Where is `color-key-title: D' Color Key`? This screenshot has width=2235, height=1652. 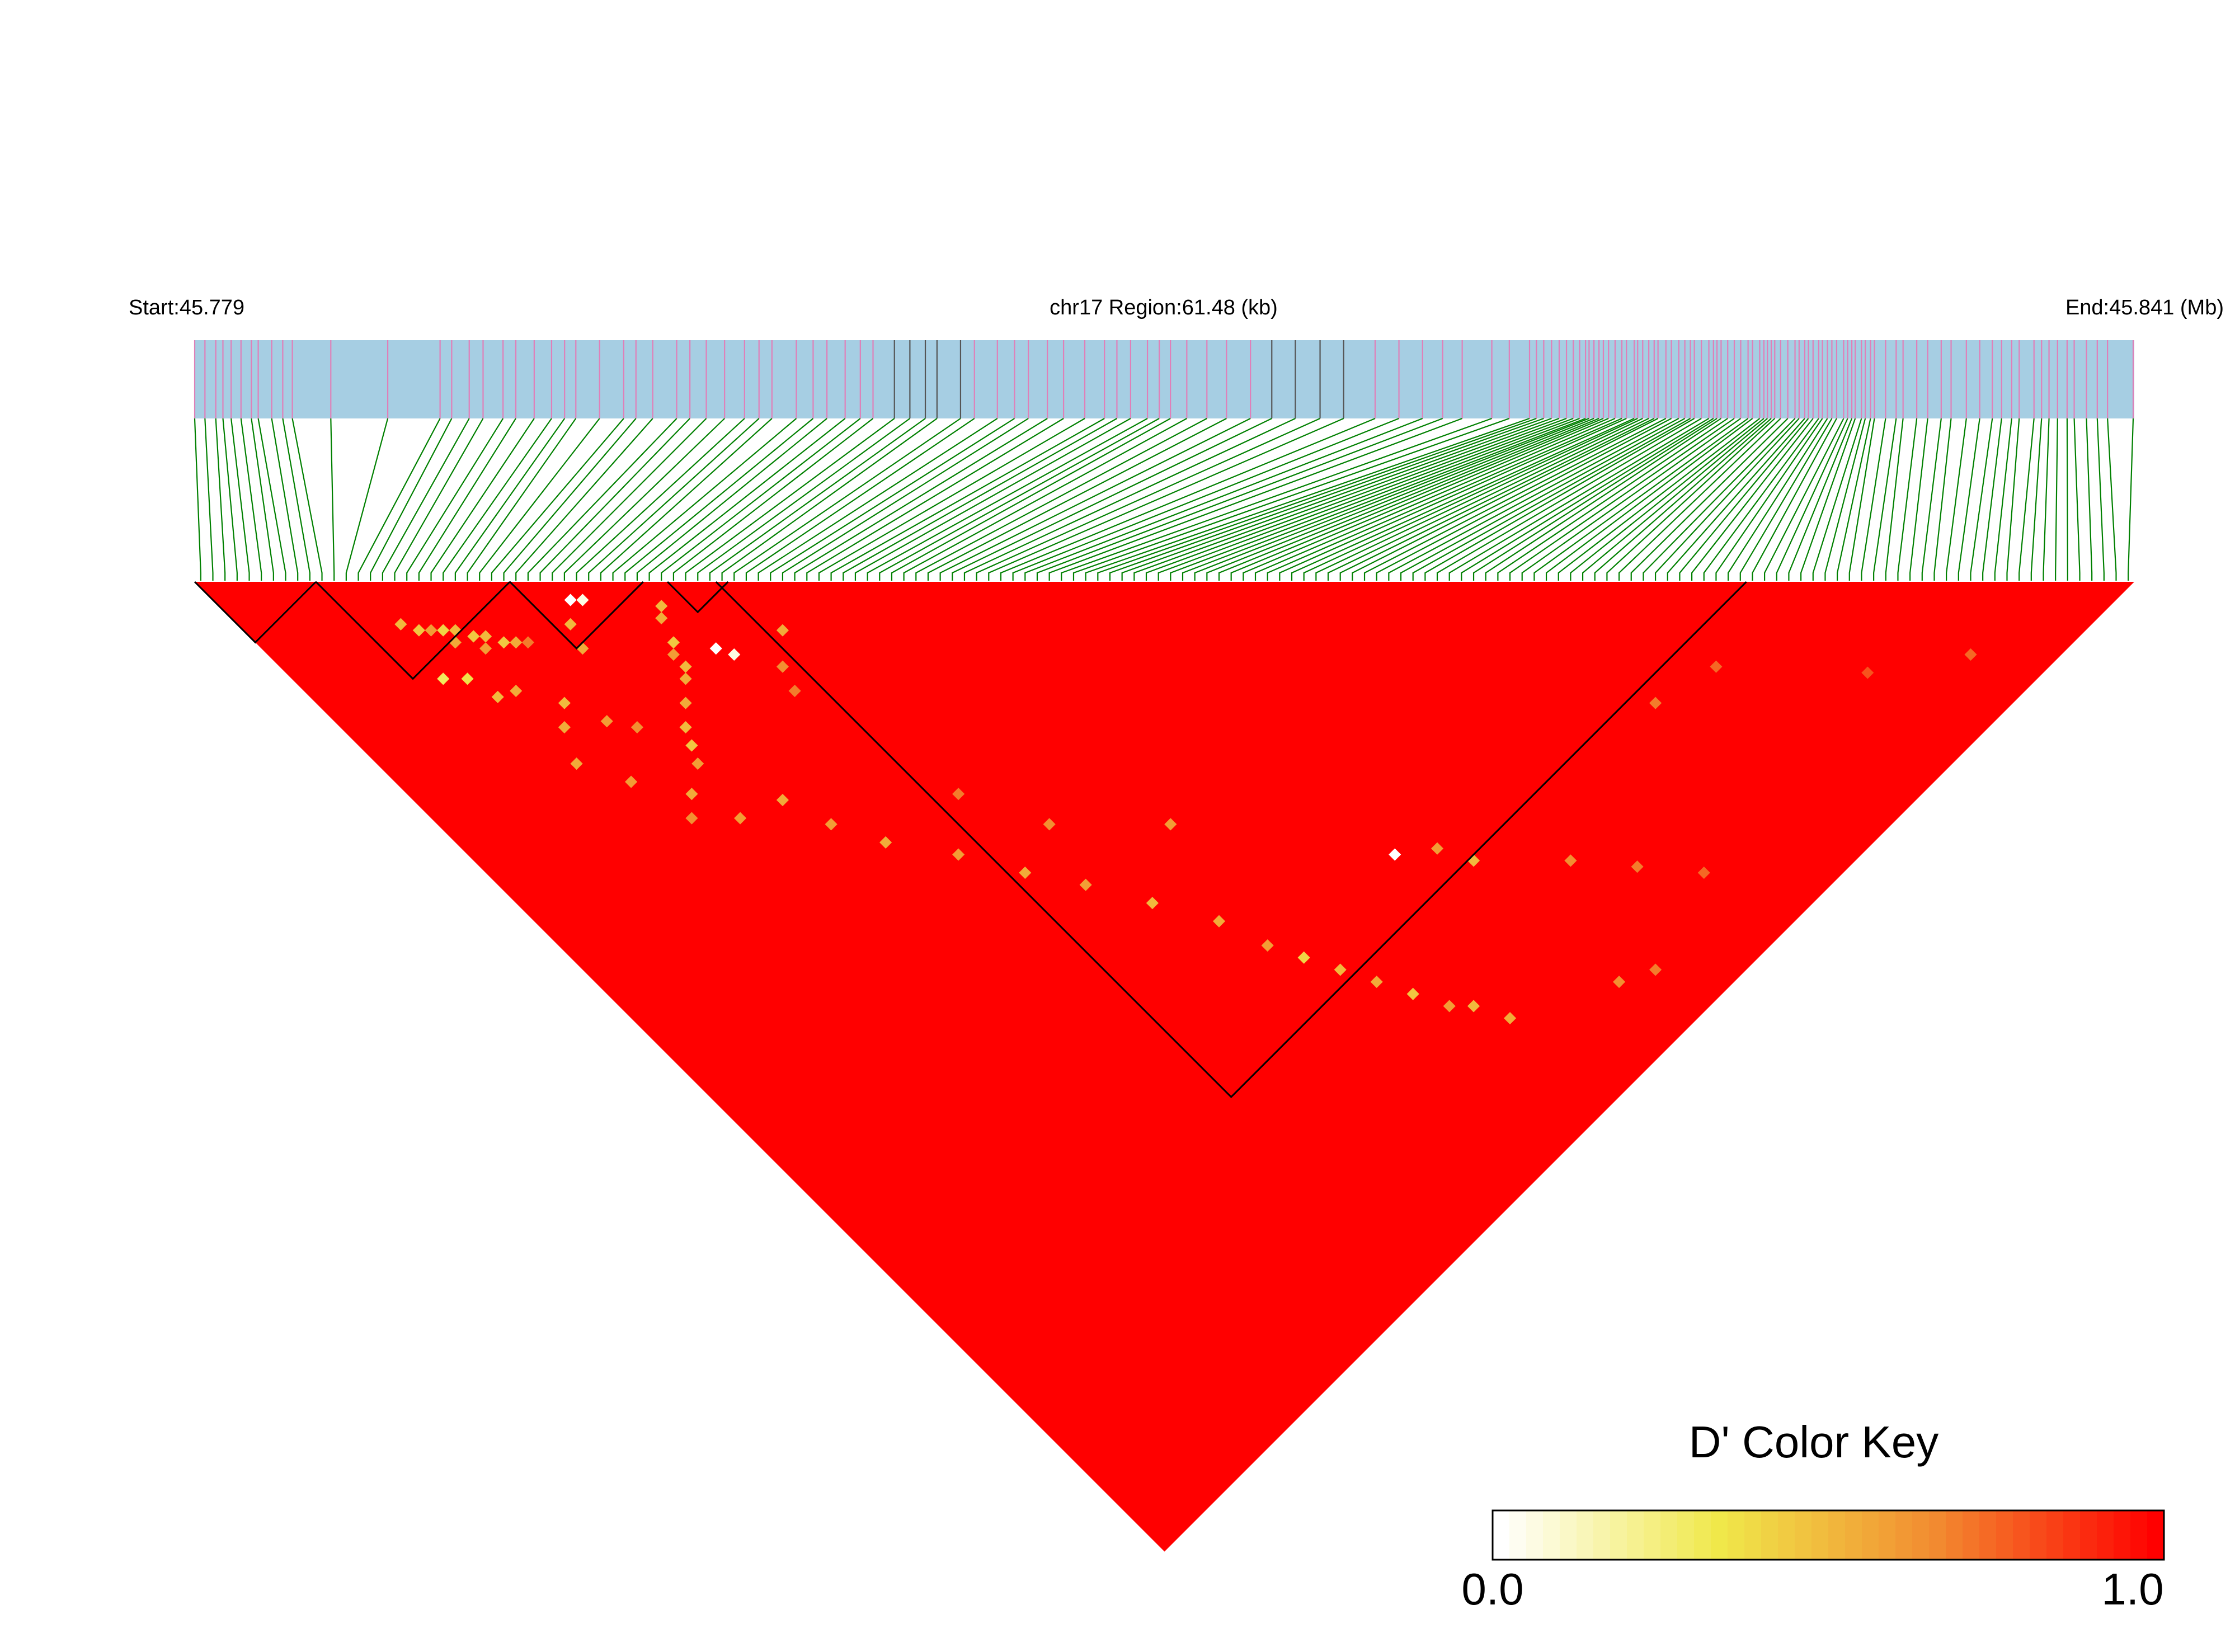 color-key-title: D' Color Key is located at coordinates (1814, 1442).